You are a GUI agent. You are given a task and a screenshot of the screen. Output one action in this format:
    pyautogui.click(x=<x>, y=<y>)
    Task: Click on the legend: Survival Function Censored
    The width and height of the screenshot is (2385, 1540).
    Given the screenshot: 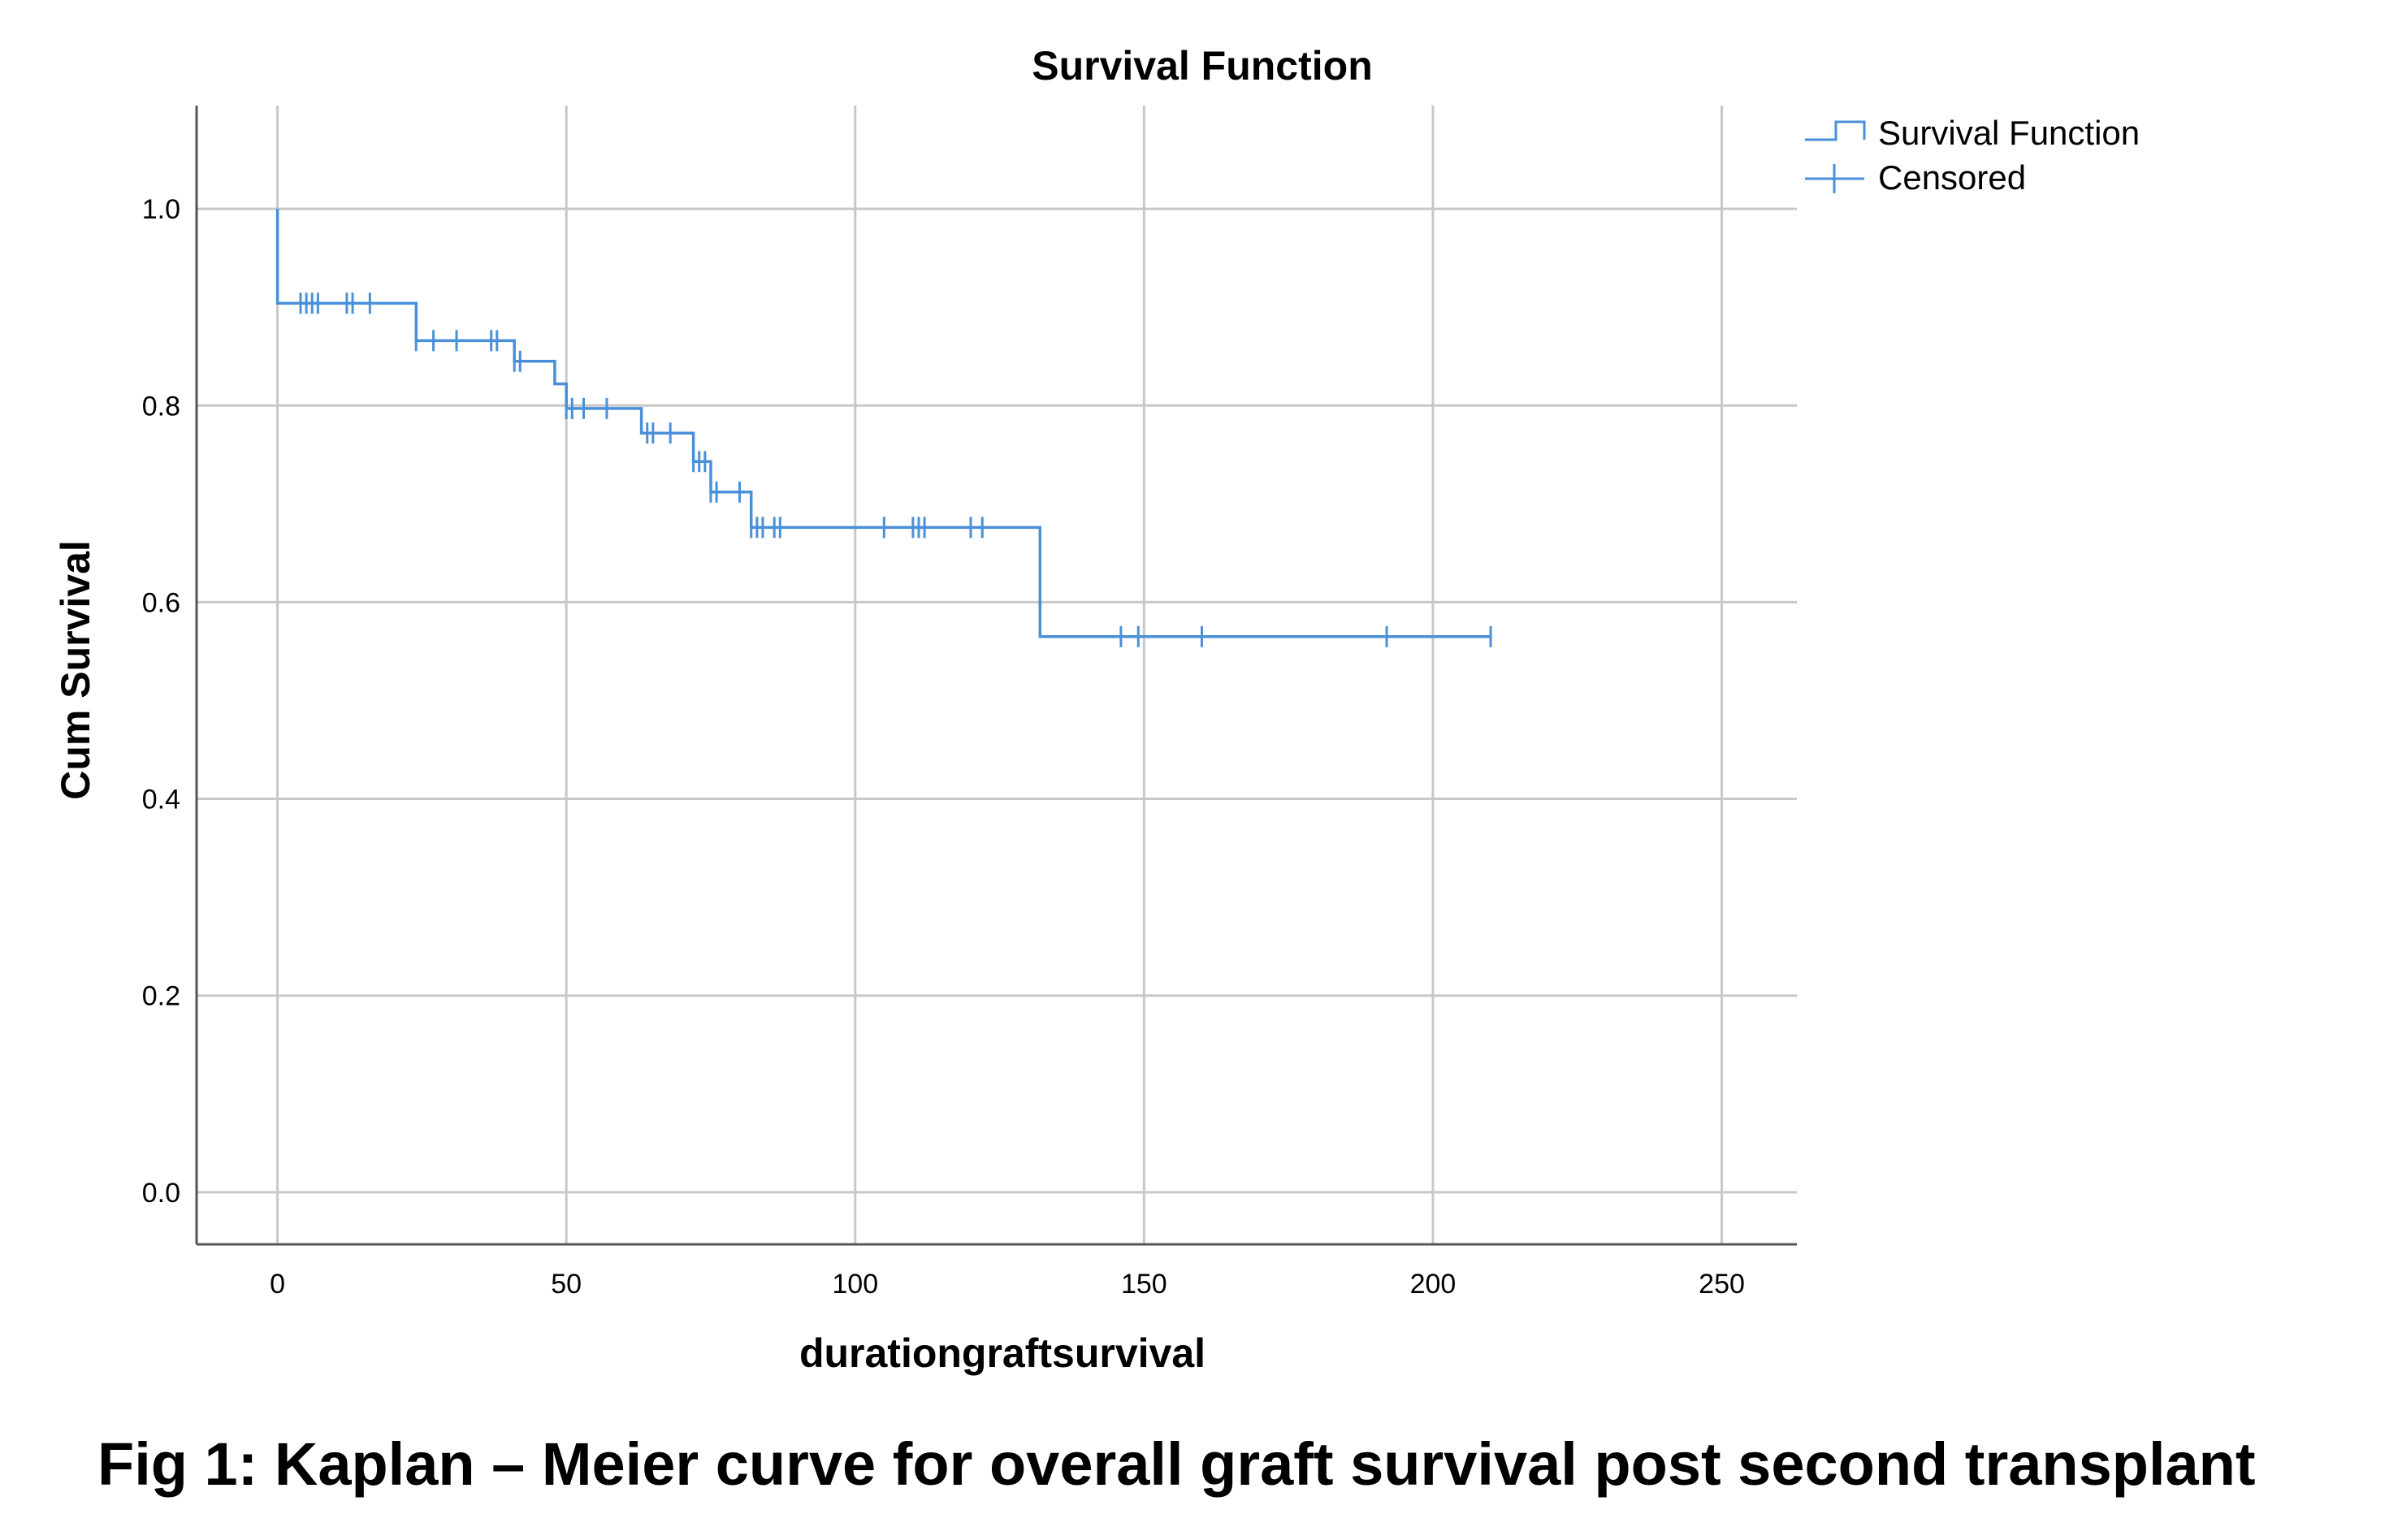 What is the action you would take?
    pyautogui.click(x=1972, y=155)
    